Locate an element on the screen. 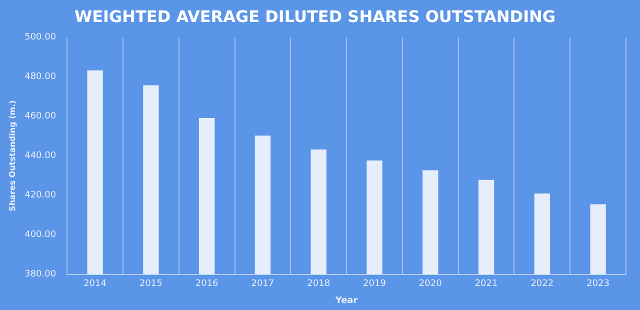 Image resolution: width=640 pixels, height=310 pixels. x-tick-label: 2021 is located at coordinates (486, 284).